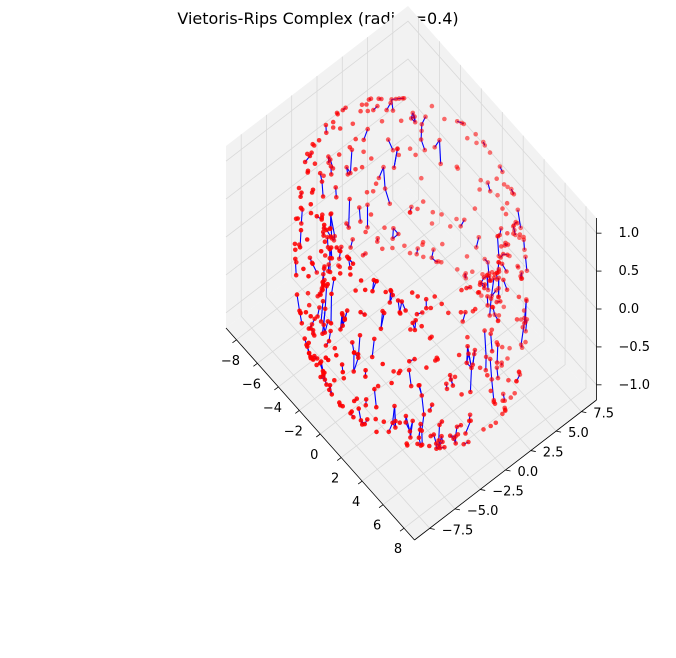 The height and width of the screenshot is (658, 676). What do you see at coordinates (629, 309) in the screenshot?
I see `z-tick-label: 0.0` at bounding box center [629, 309].